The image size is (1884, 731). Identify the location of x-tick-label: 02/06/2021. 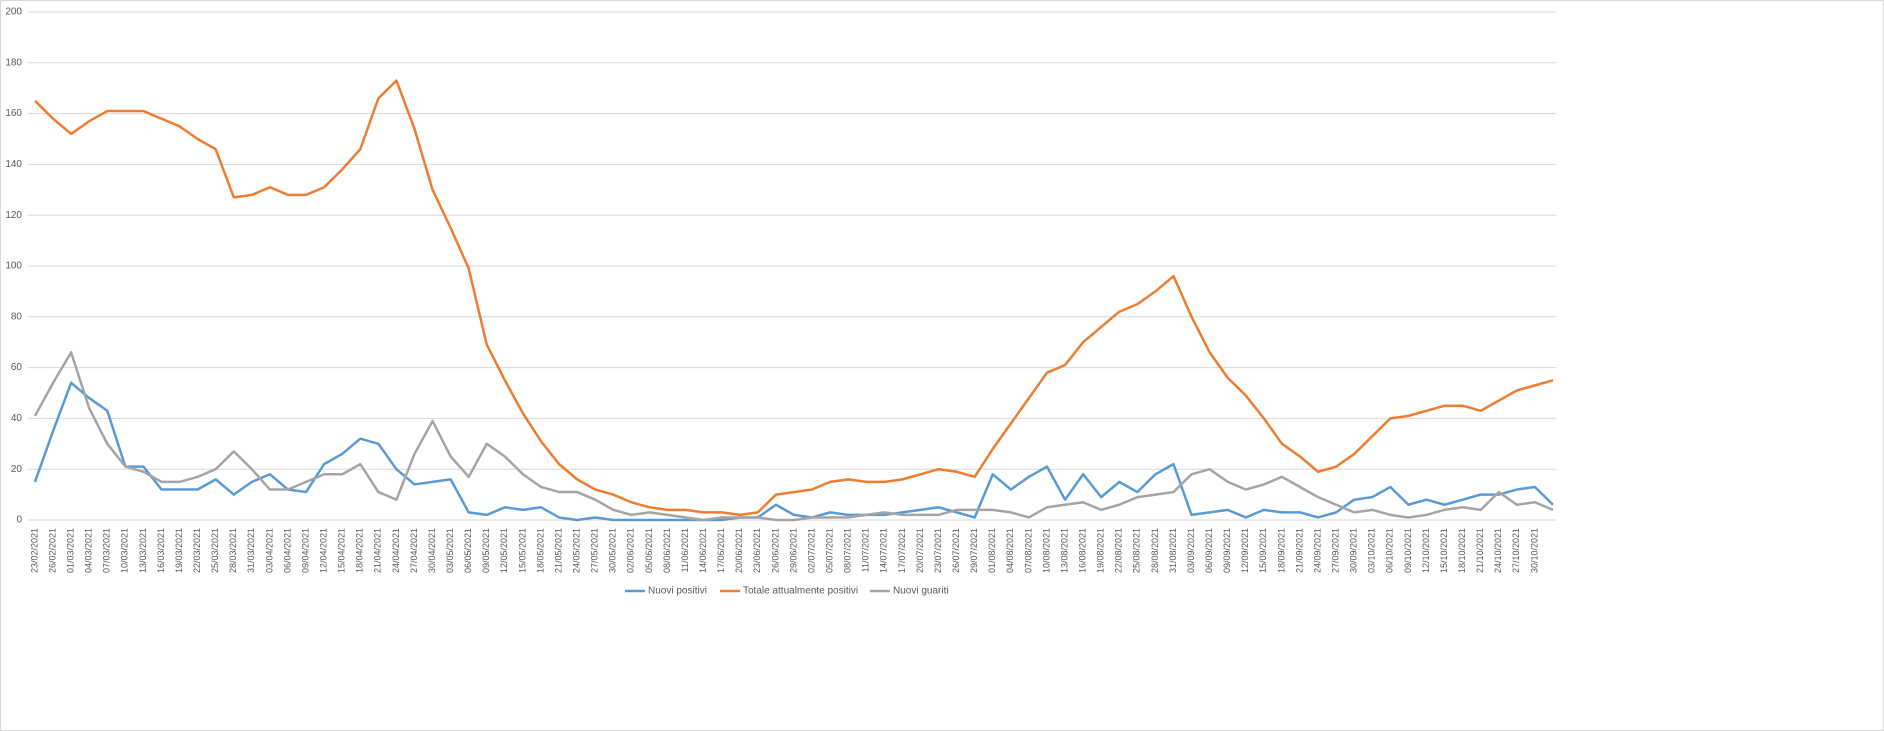
(631, 550).